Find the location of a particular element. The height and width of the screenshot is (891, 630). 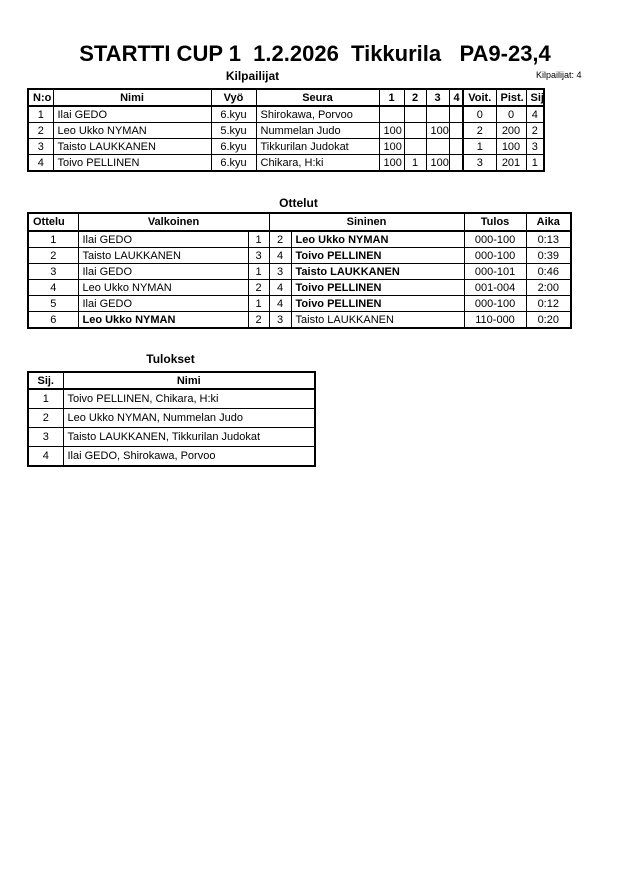

match-time: 0:46 is located at coordinates (548, 271).